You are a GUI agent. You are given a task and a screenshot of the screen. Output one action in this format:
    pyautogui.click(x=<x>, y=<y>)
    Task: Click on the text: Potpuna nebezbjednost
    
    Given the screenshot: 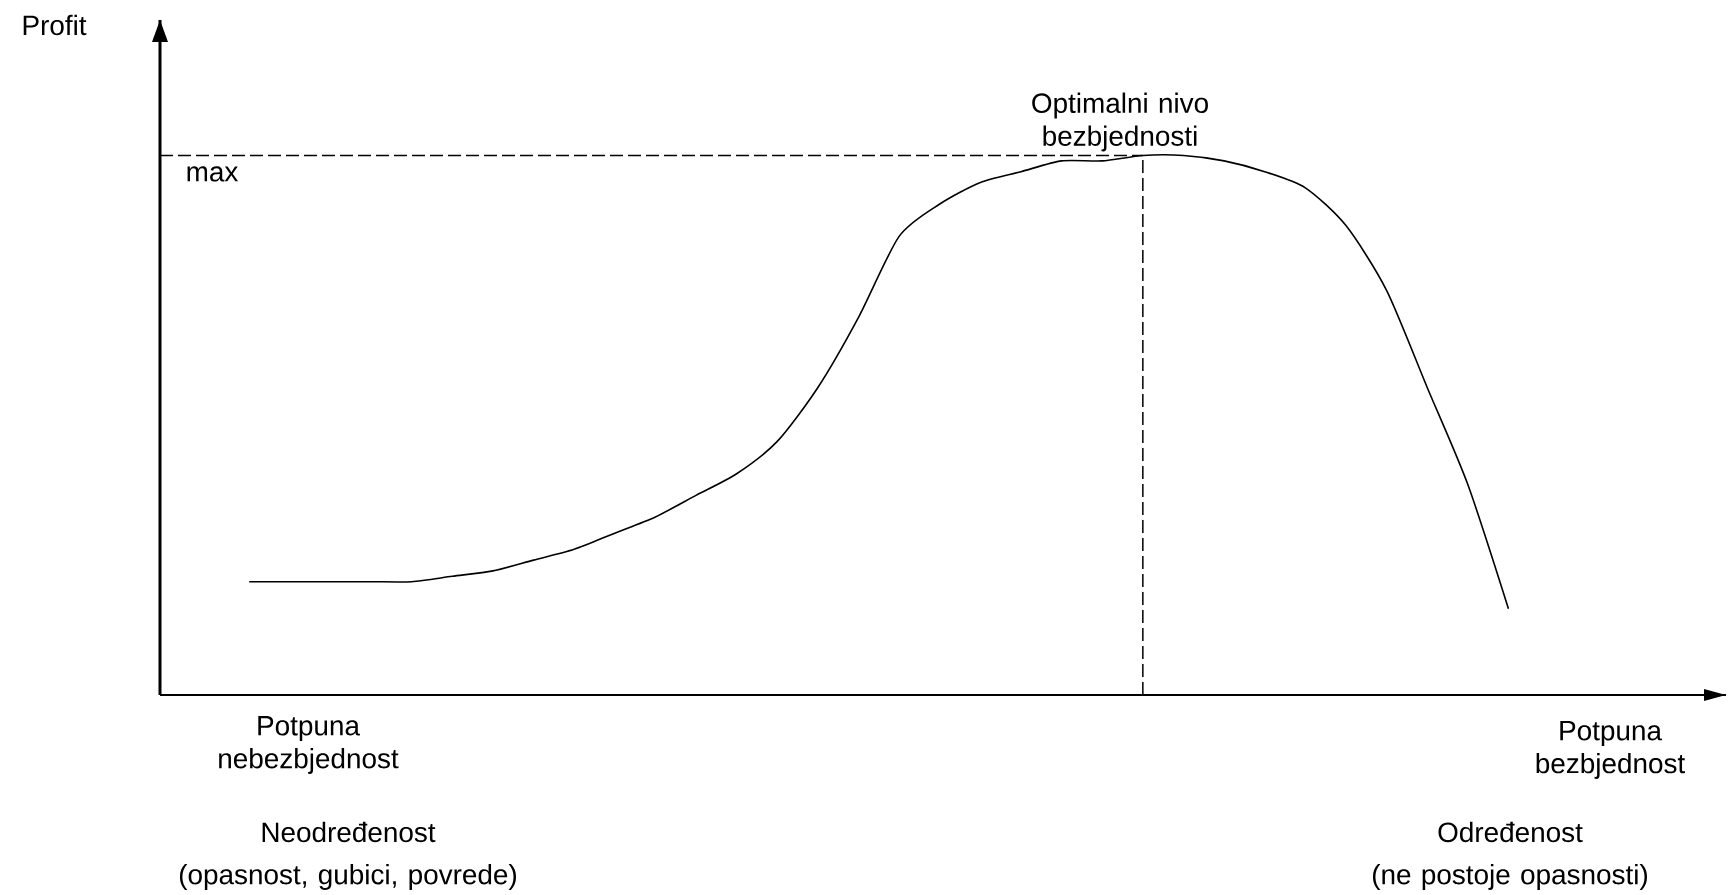 What is the action you would take?
    pyautogui.click(x=309, y=745)
    